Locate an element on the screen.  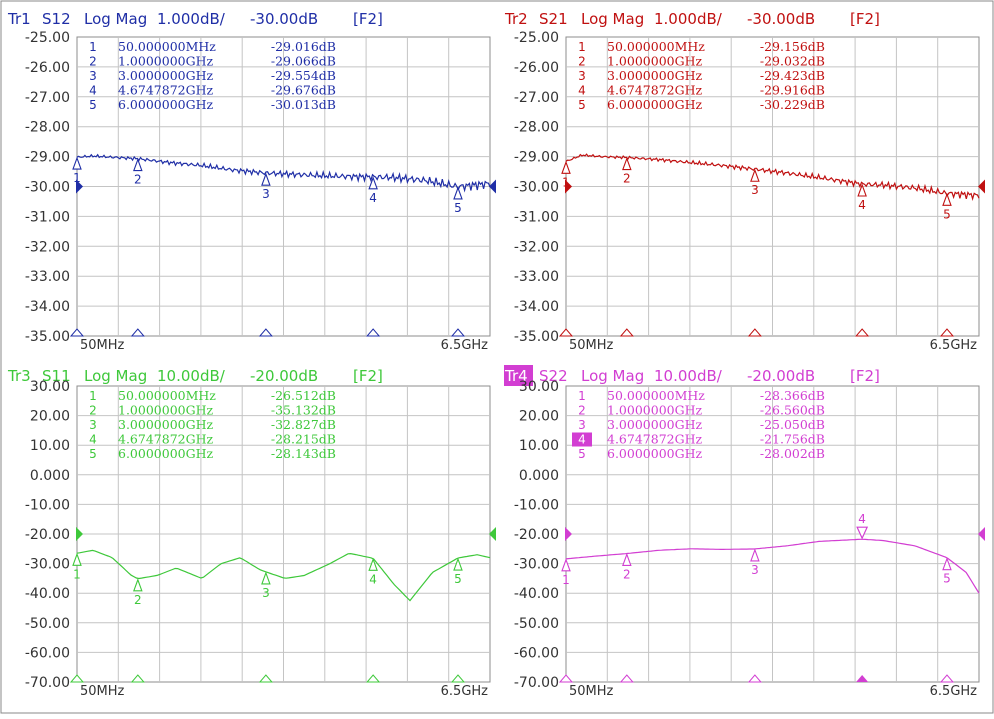
trace-header-tr4: Tr4 S22 Log Mag 10.00dB/ -20.00dB [F2] is located at coordinates (692, 375).